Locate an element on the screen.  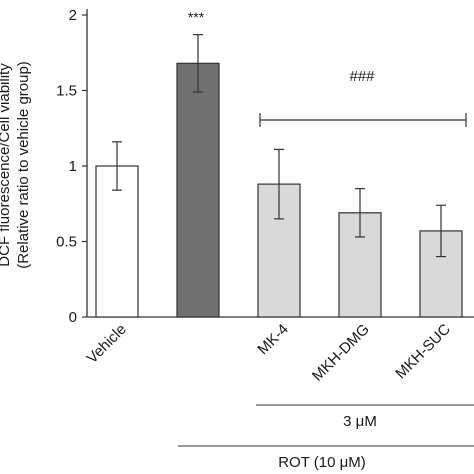
y-axis-label-line1: DCF fluorescence/Cell viability is located at coordinates (6, 165).